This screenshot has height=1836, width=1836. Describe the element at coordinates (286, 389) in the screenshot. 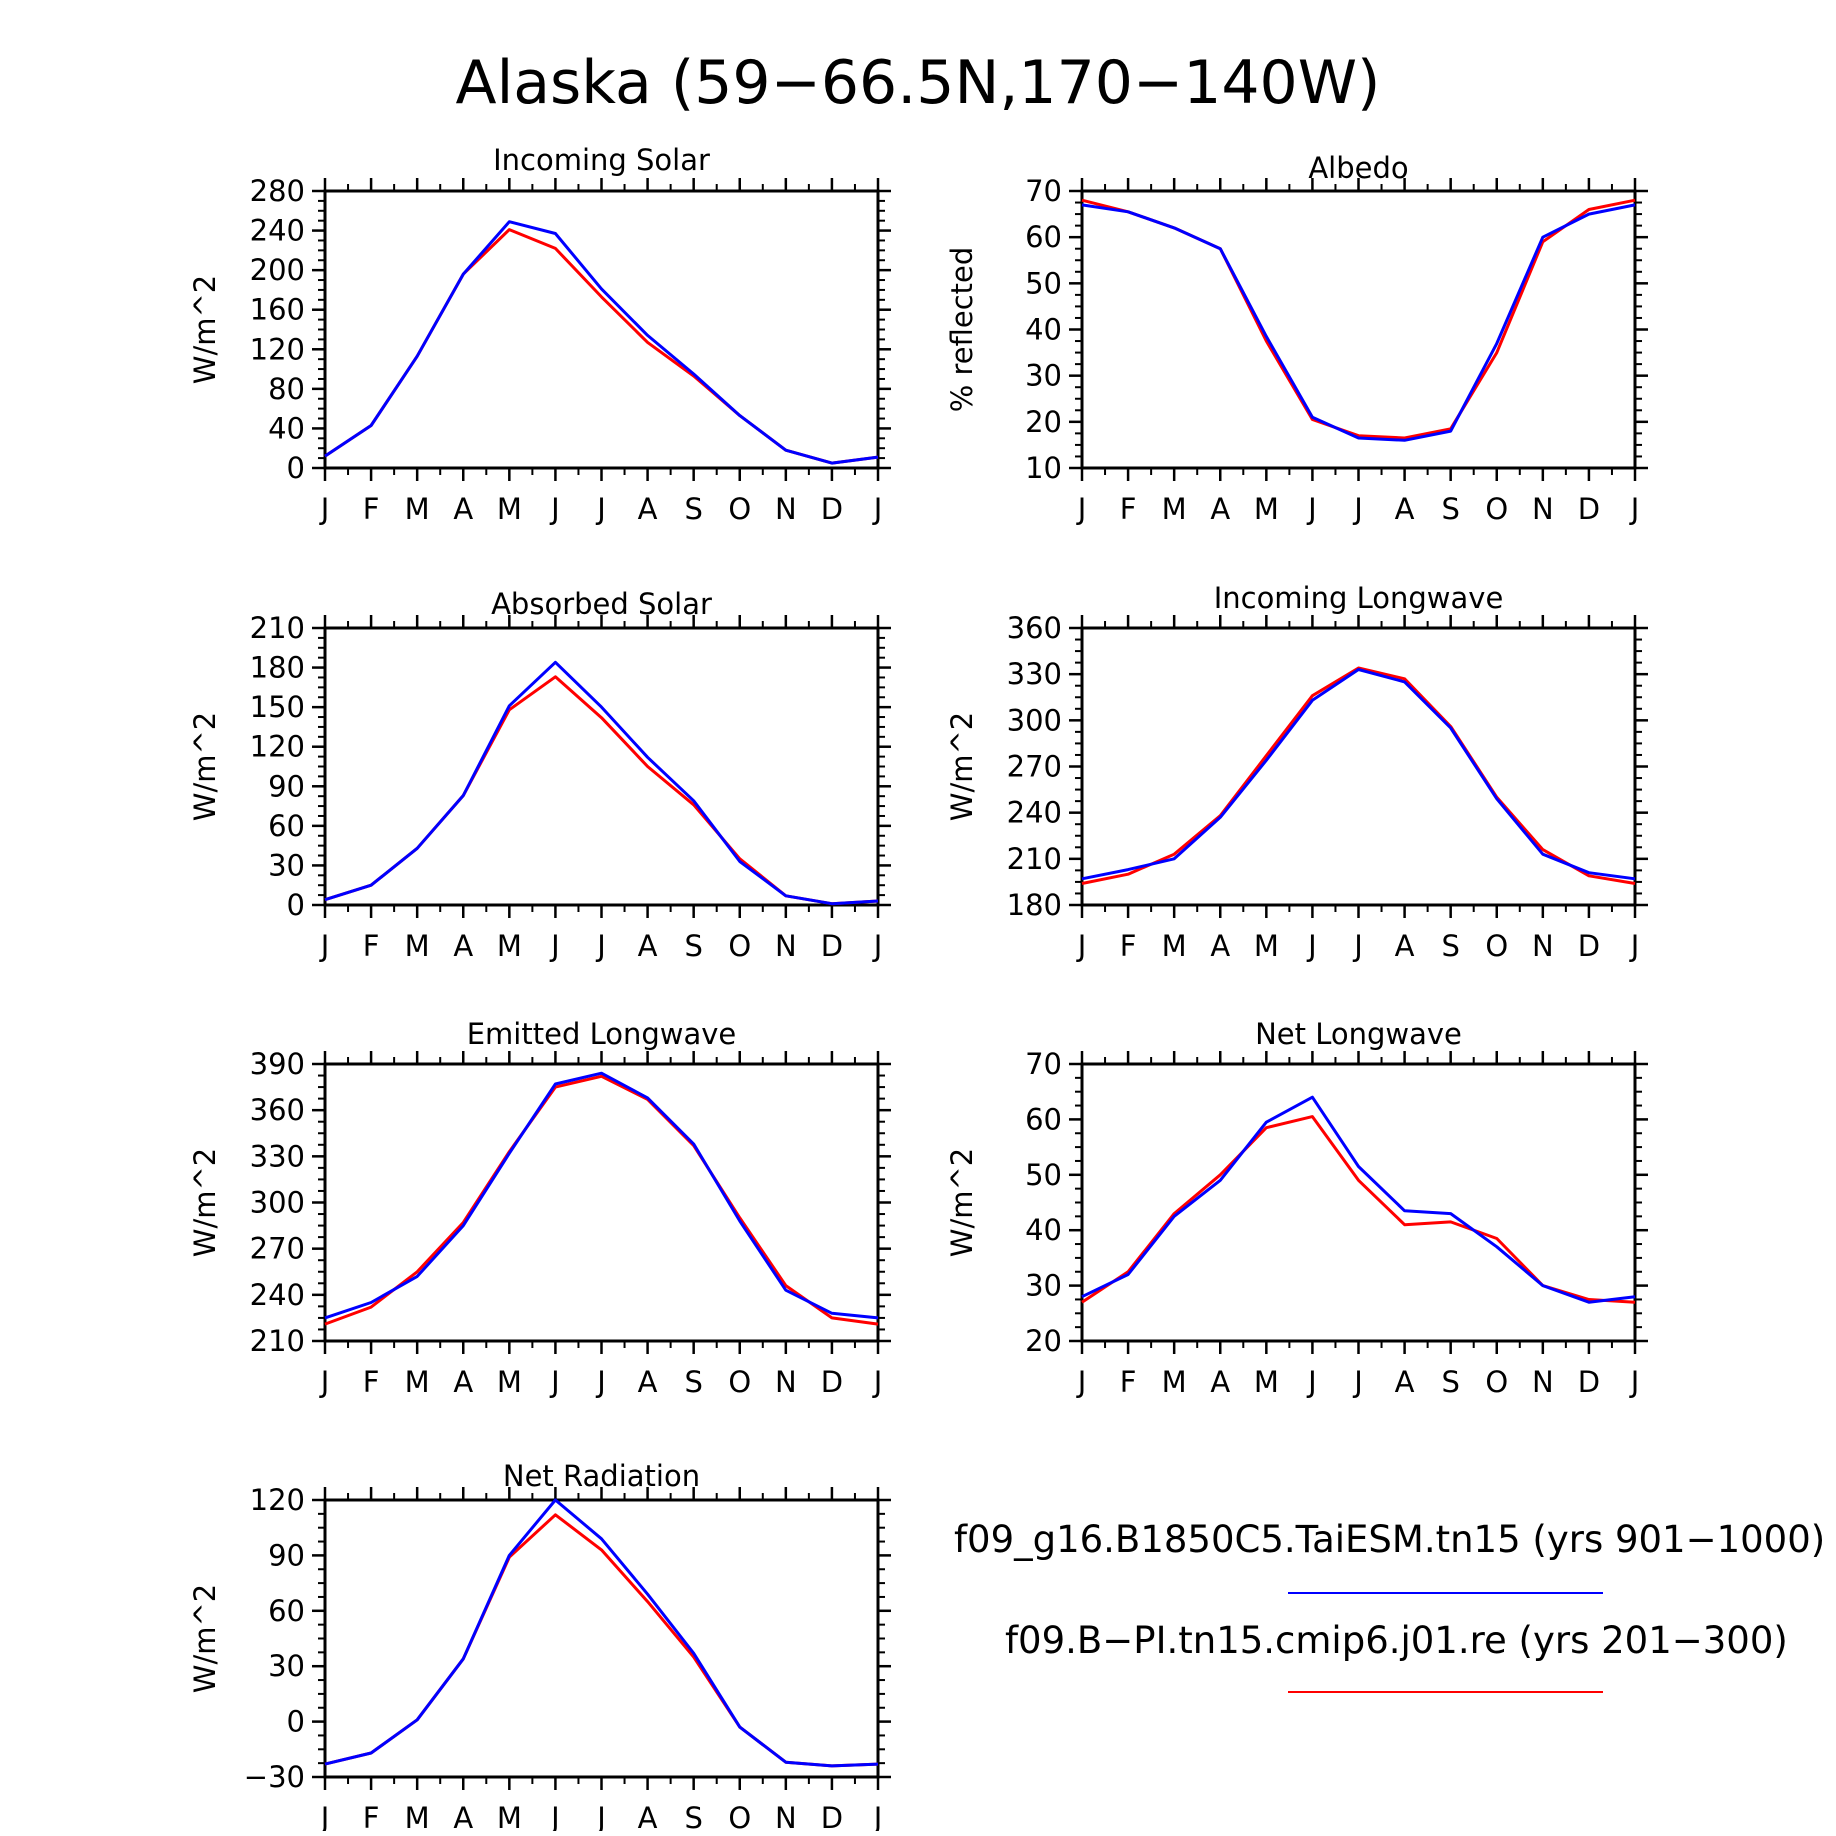

I see `y-tick-label: 80` at that location.